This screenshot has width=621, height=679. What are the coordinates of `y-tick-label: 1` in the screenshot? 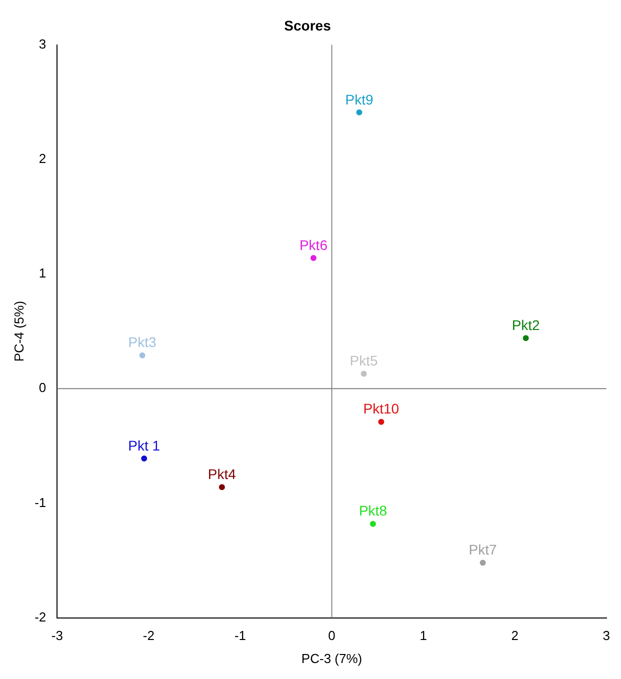 It's located at (42, 273).